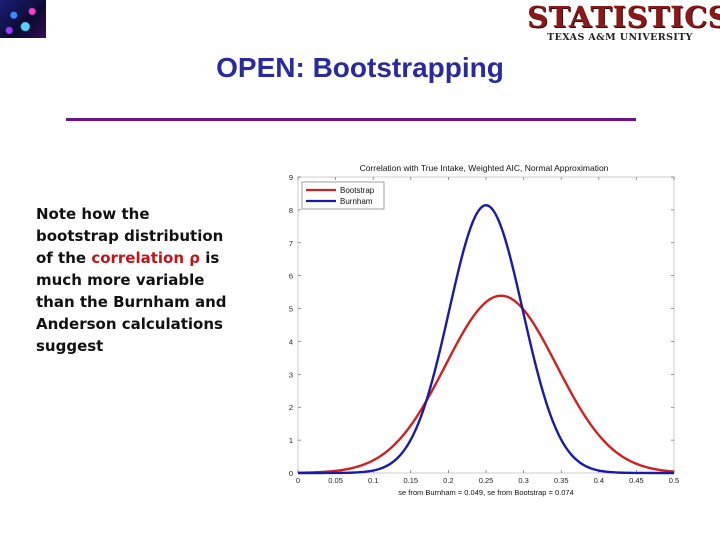 The height and width of the screenshot is (540, 720). What do you see at coordinates (623, 17) in the screenshot?
I see `brand-title: STATISTICS` at bounding box center [623, 17].